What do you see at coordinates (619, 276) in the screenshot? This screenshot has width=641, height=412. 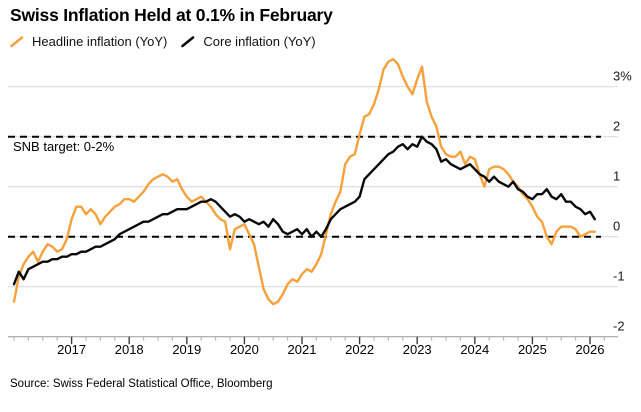 I see `y-tick-label--1: -1` at bounding box center [619, 276].